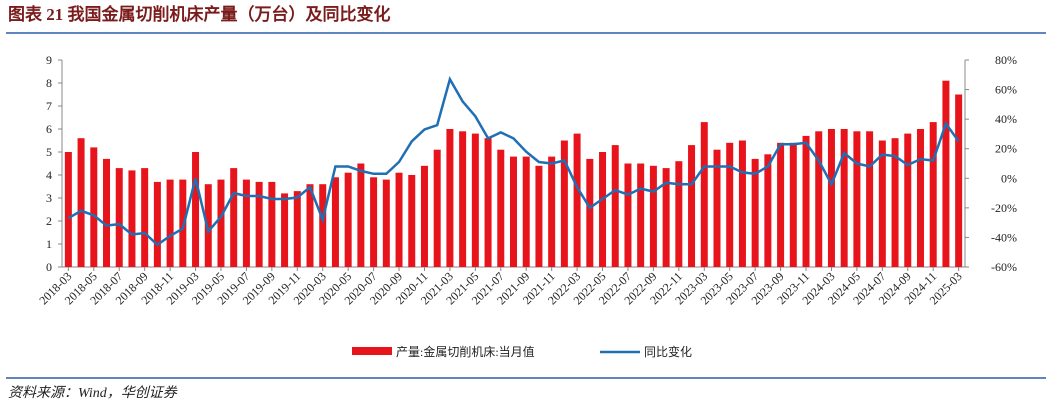 The image size is (1052, 413). Describe the element at coordinates (49, 244) in the screenshot. I see `y-tick-label: 1` at that location.